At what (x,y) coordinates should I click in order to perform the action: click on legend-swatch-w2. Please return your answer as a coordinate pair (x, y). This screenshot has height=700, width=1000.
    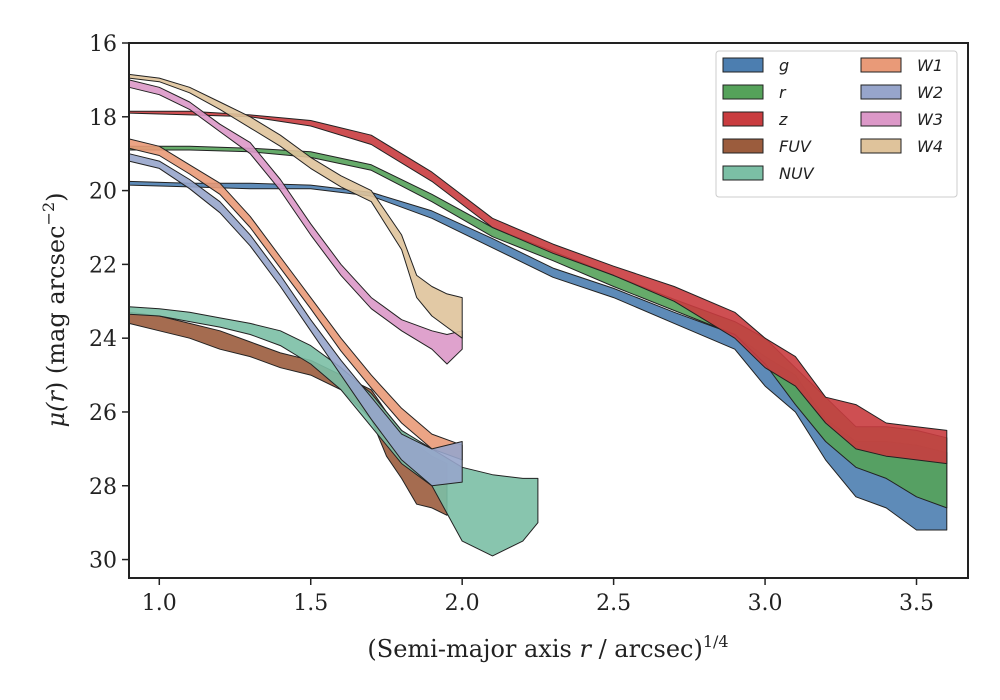
    Looking at the image, I should click on (881, 92).